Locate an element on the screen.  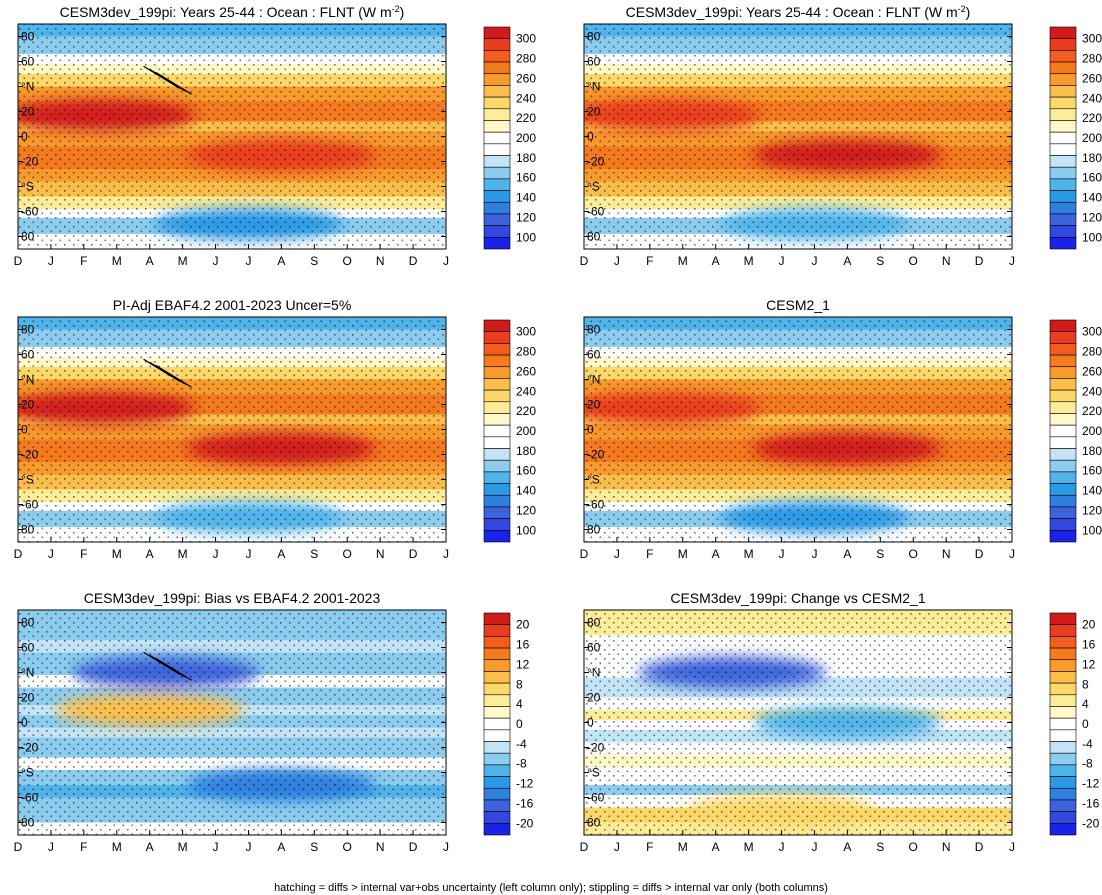
panel-title: PI-Adj EBAF4.2 2001-2023 Uncer=5% is located at coordinates (232, 305).